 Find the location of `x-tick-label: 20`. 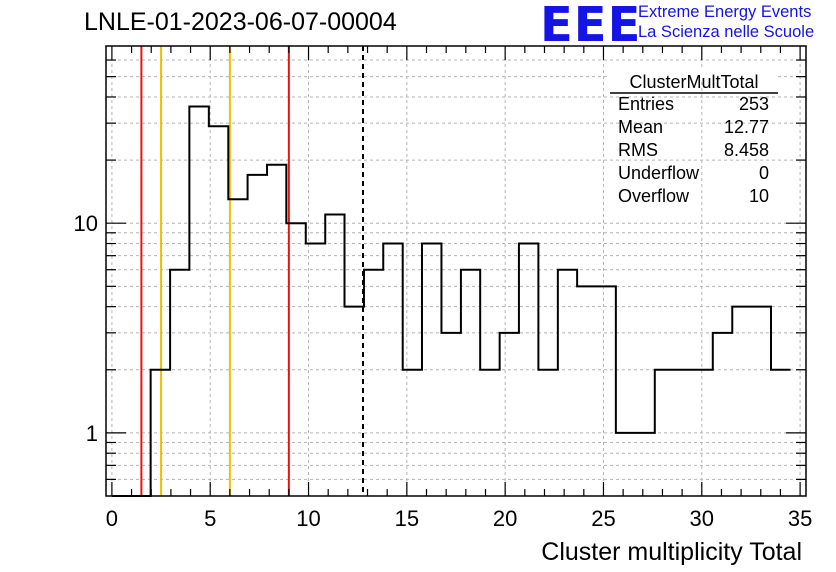

x-tick-label: 20 is located at coordinates (505, 518).